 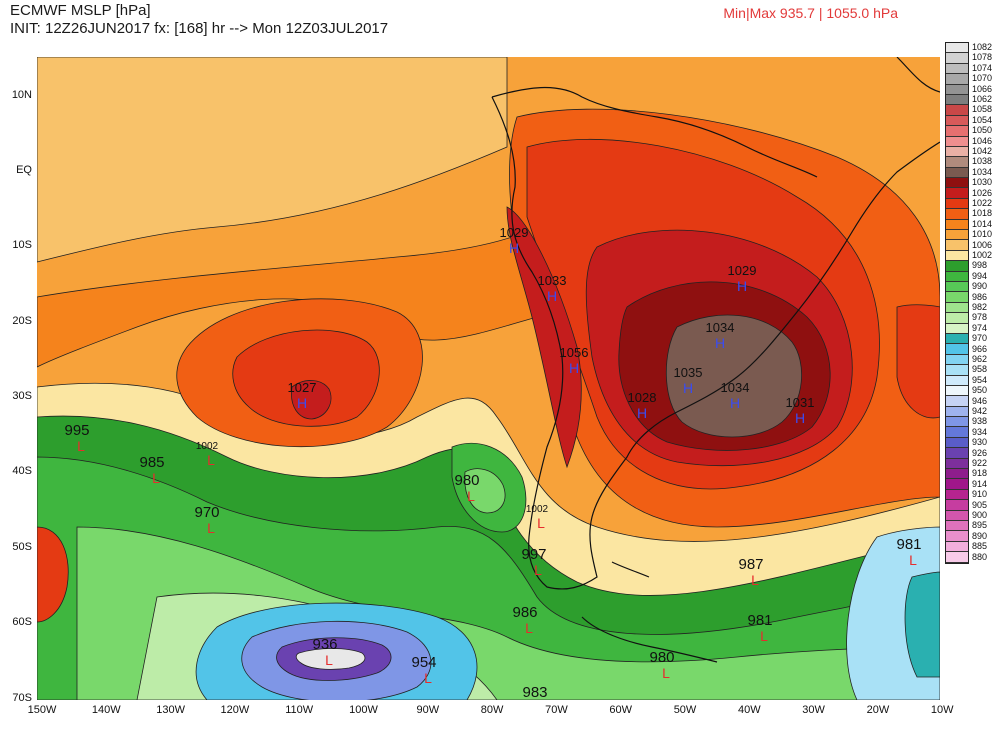 I want to click on legend-label: 1046, so click(x=982, y=140).